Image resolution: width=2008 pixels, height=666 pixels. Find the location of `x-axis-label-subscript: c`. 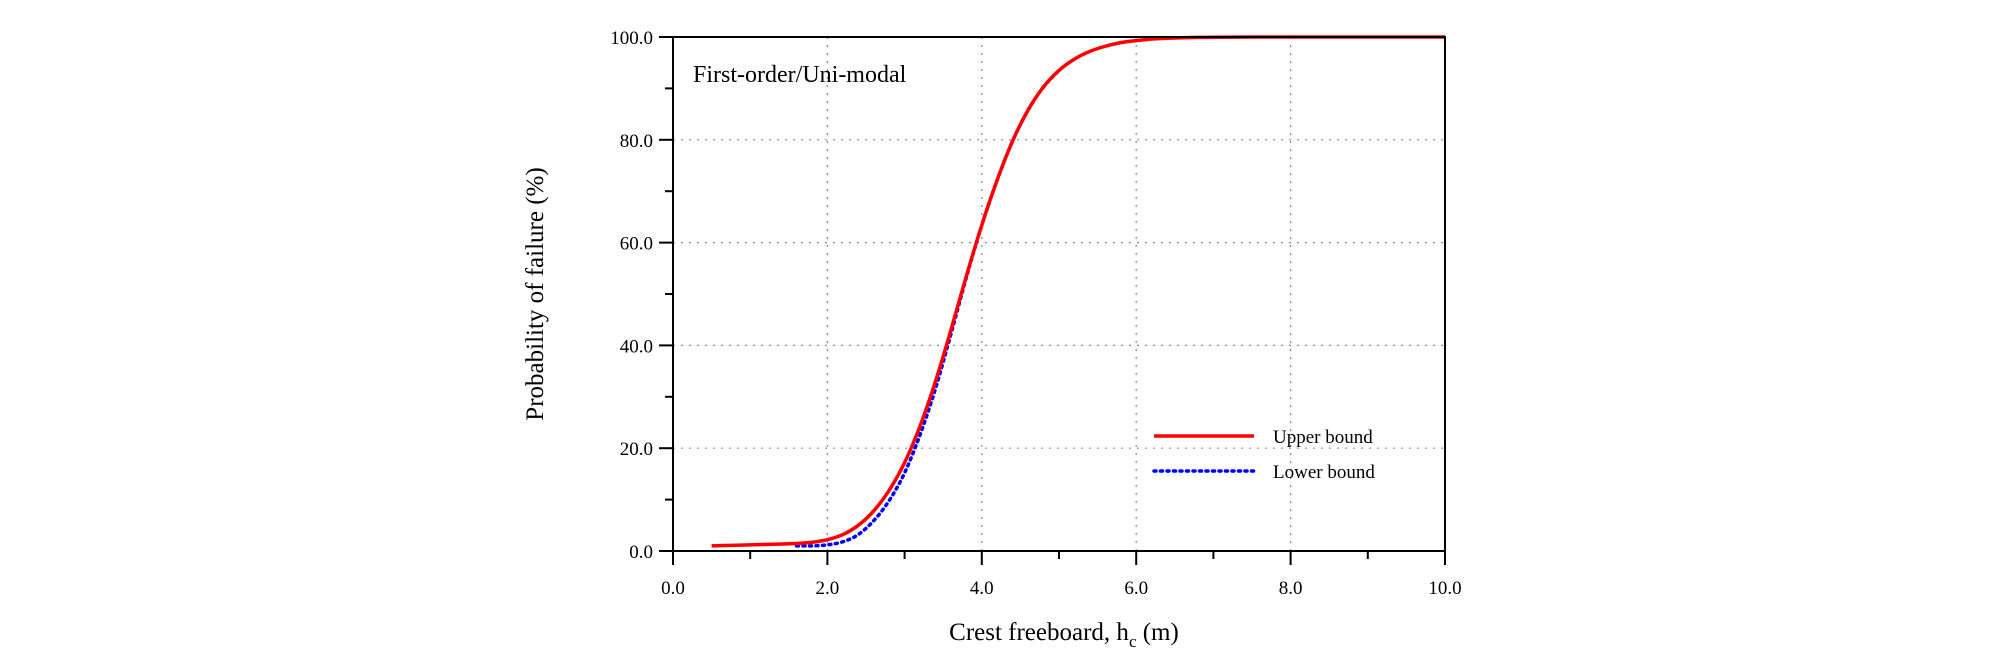

x-axis-label-subscript: c is located at coordinates (1133, 641).